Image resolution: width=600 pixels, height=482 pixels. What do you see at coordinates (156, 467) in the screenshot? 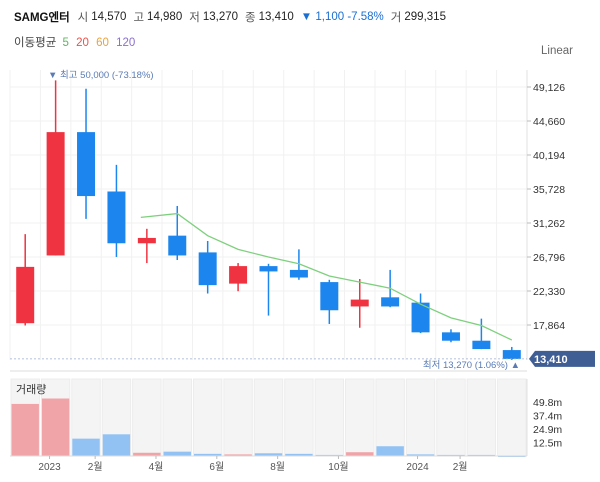
I see `time-tick-label: 4월` at bounding box center [156, 467].